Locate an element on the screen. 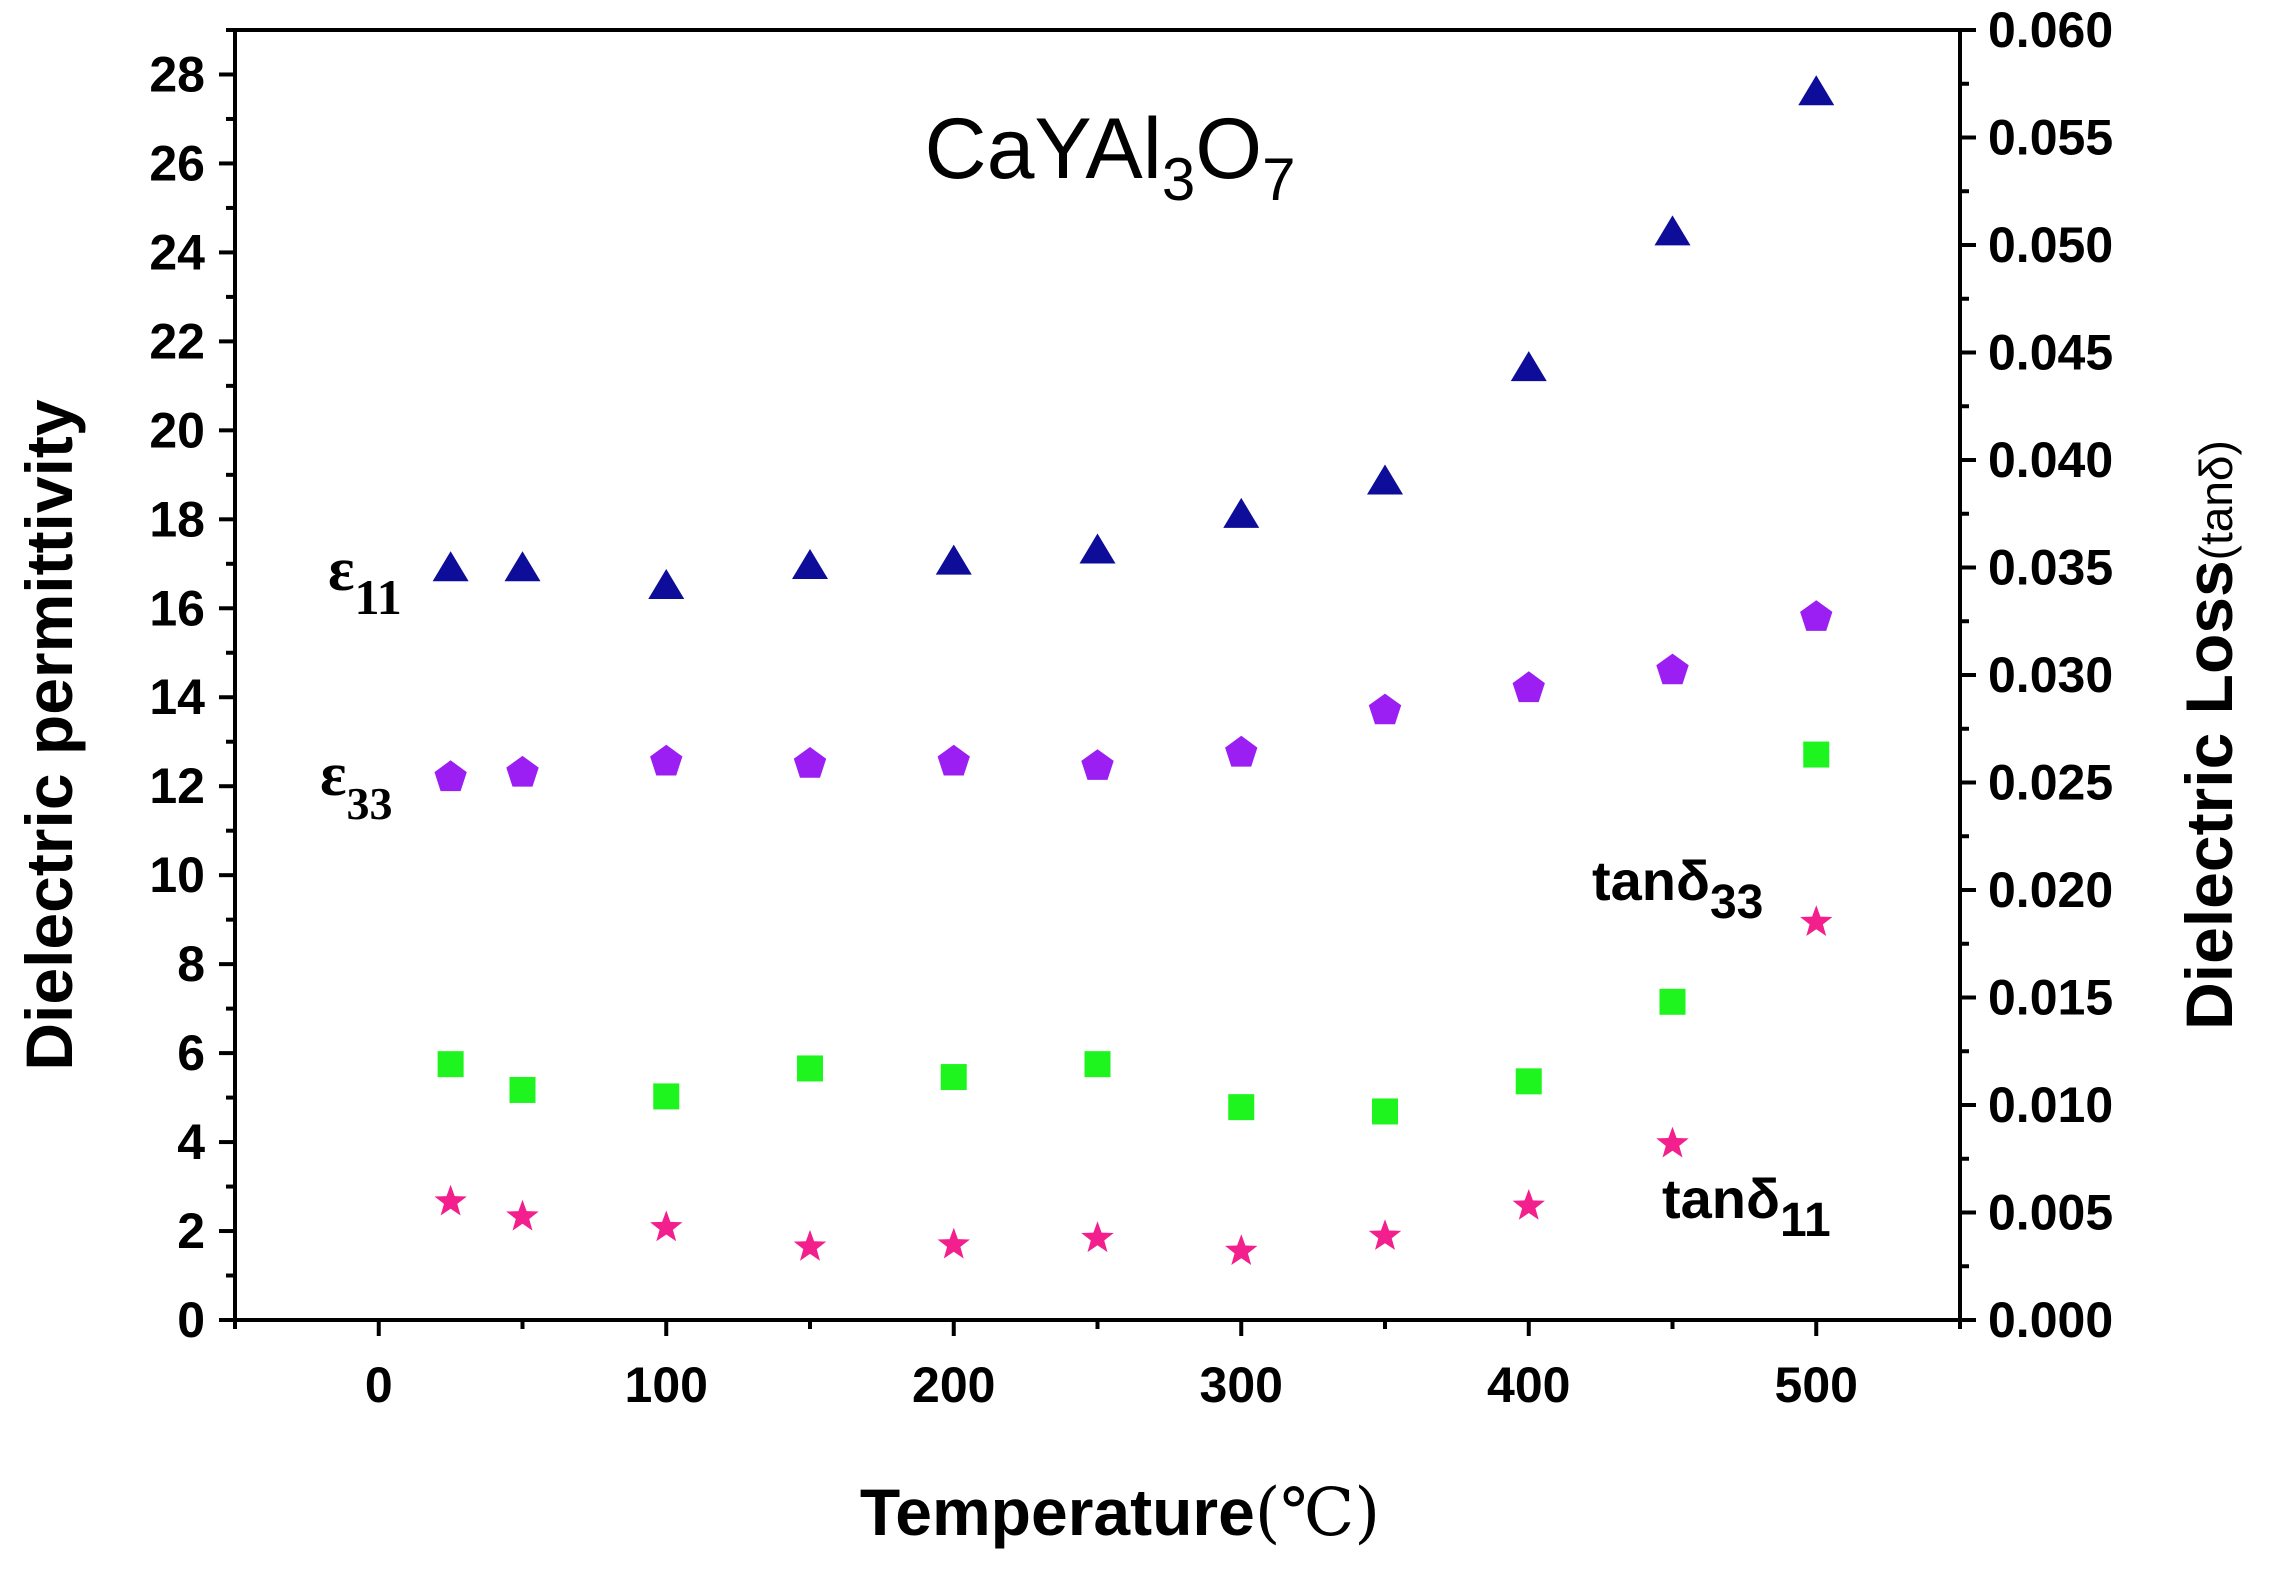 The image size is (2277, 1571). y2-tick-label: 0.045 is located at coordinates (2050, 353).